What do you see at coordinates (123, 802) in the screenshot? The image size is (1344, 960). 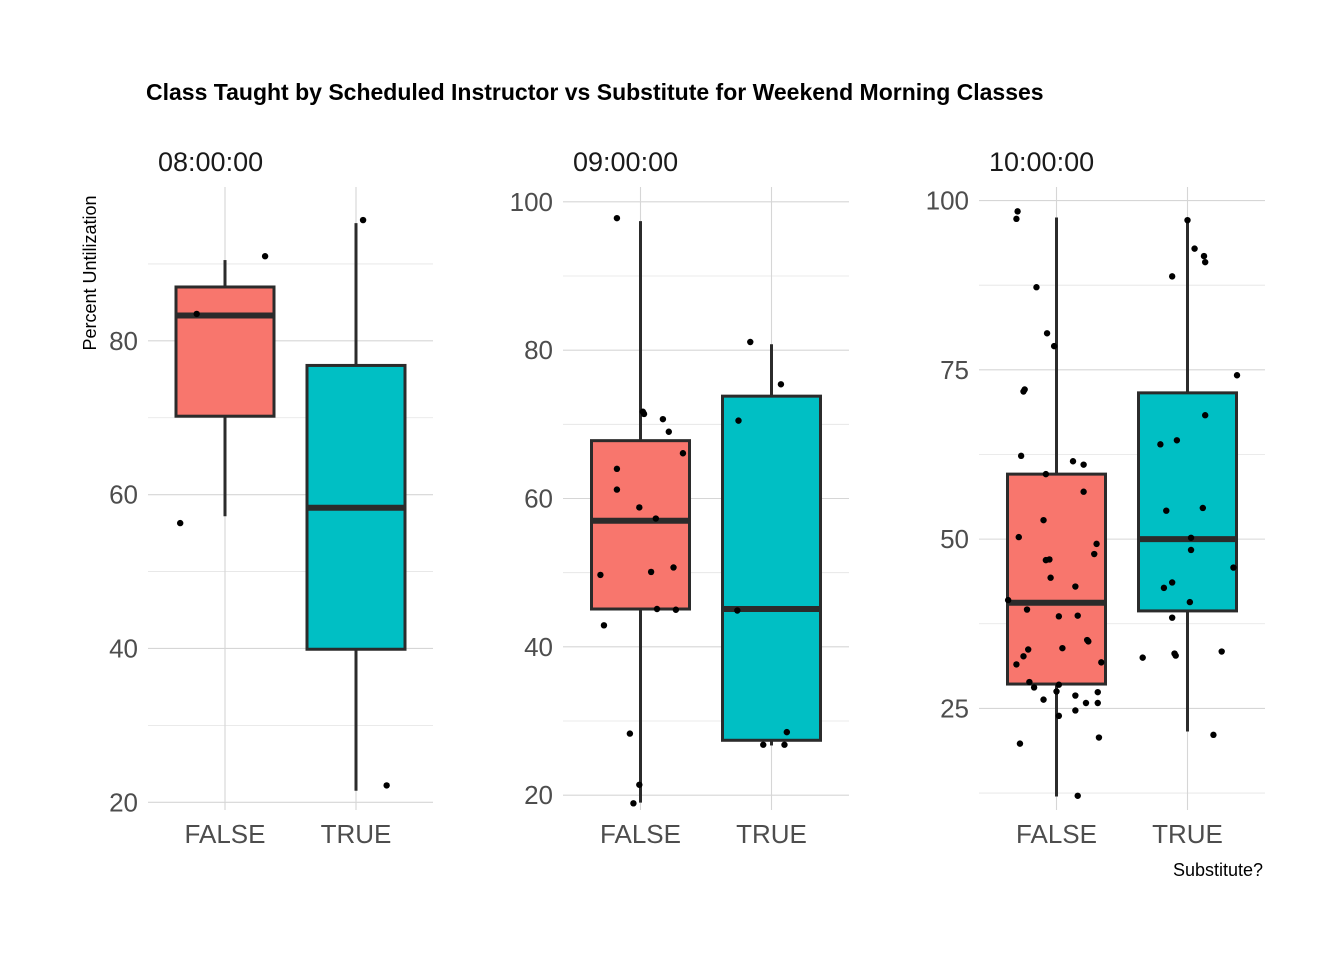 I see `y-tick-label: 20` at bounding box center [123, 802].